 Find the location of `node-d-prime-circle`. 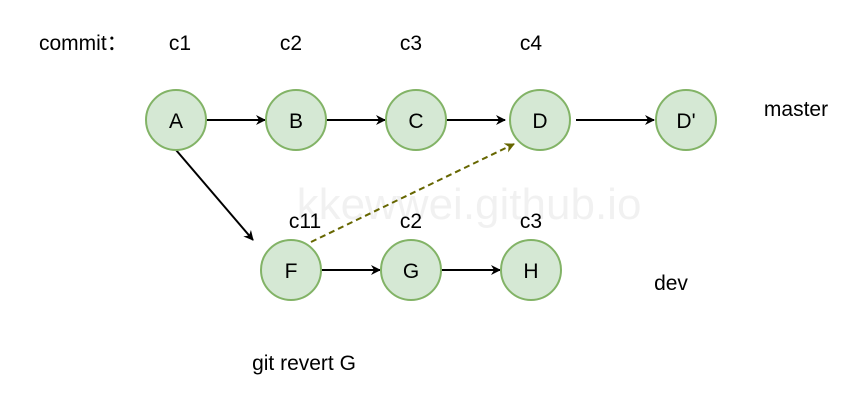

node-d-prime-circle is located at coordinates (686, 120).